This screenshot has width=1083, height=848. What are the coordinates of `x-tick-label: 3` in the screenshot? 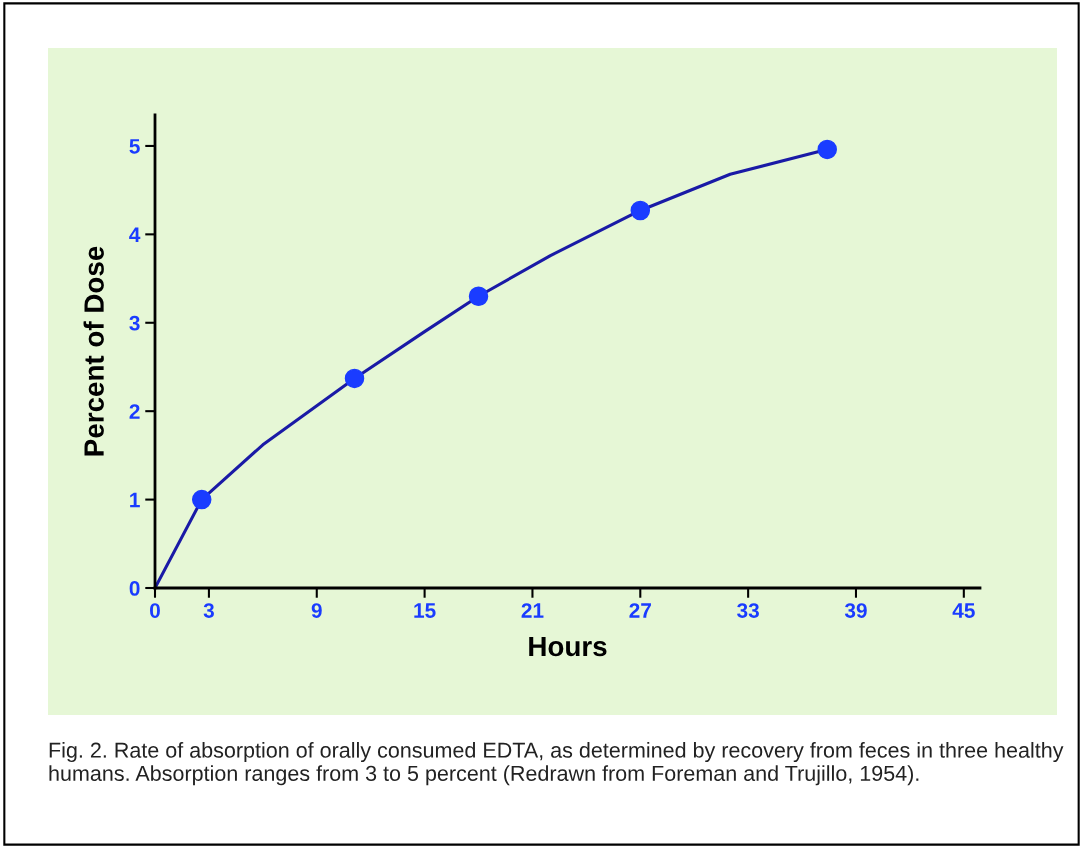 It's located at (208, 610).